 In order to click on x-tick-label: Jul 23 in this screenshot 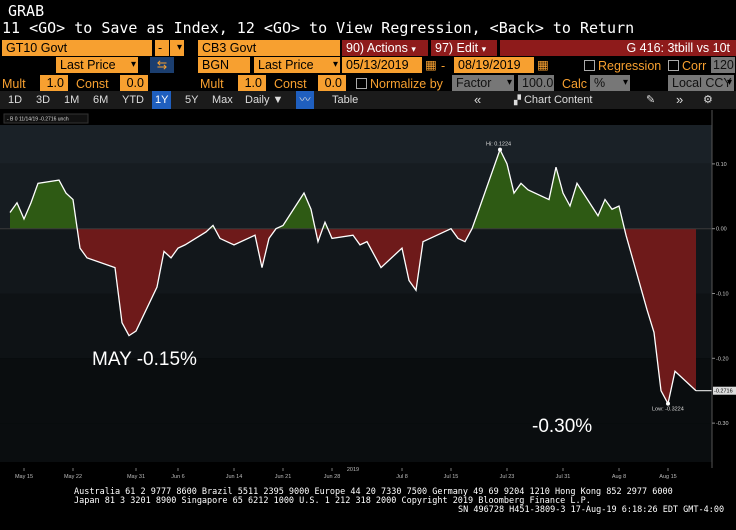, I will do `click(507, 477)`.